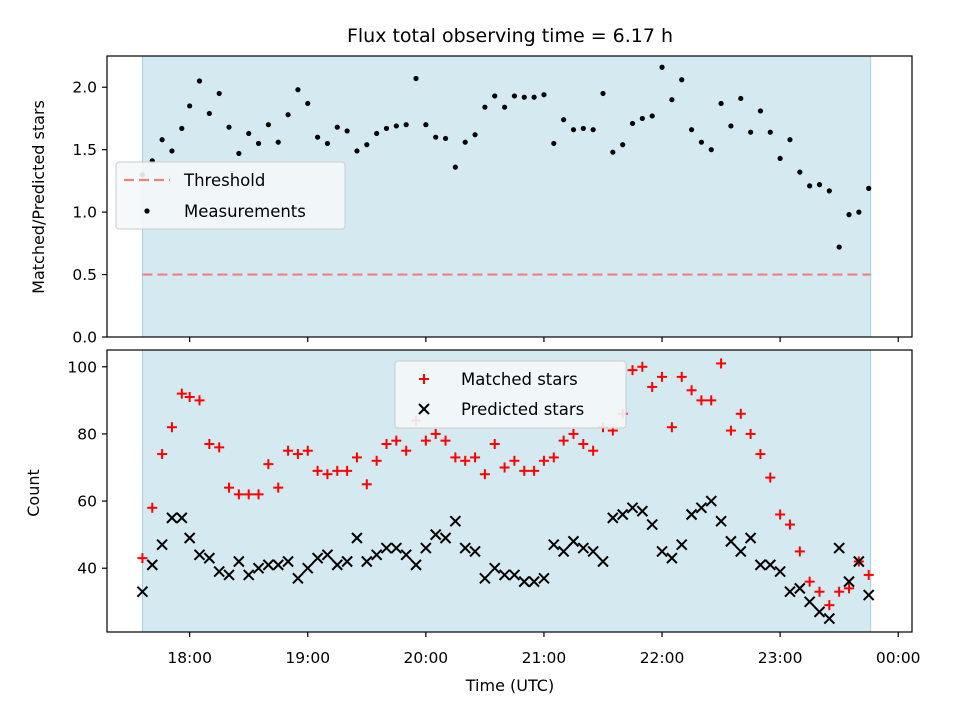 This screenshot has height=720, width=960. What do you see at coordinates (84, 338) in the screenshot?
I see `y-tick-label: 0.0` at bounding box center [84, 338].